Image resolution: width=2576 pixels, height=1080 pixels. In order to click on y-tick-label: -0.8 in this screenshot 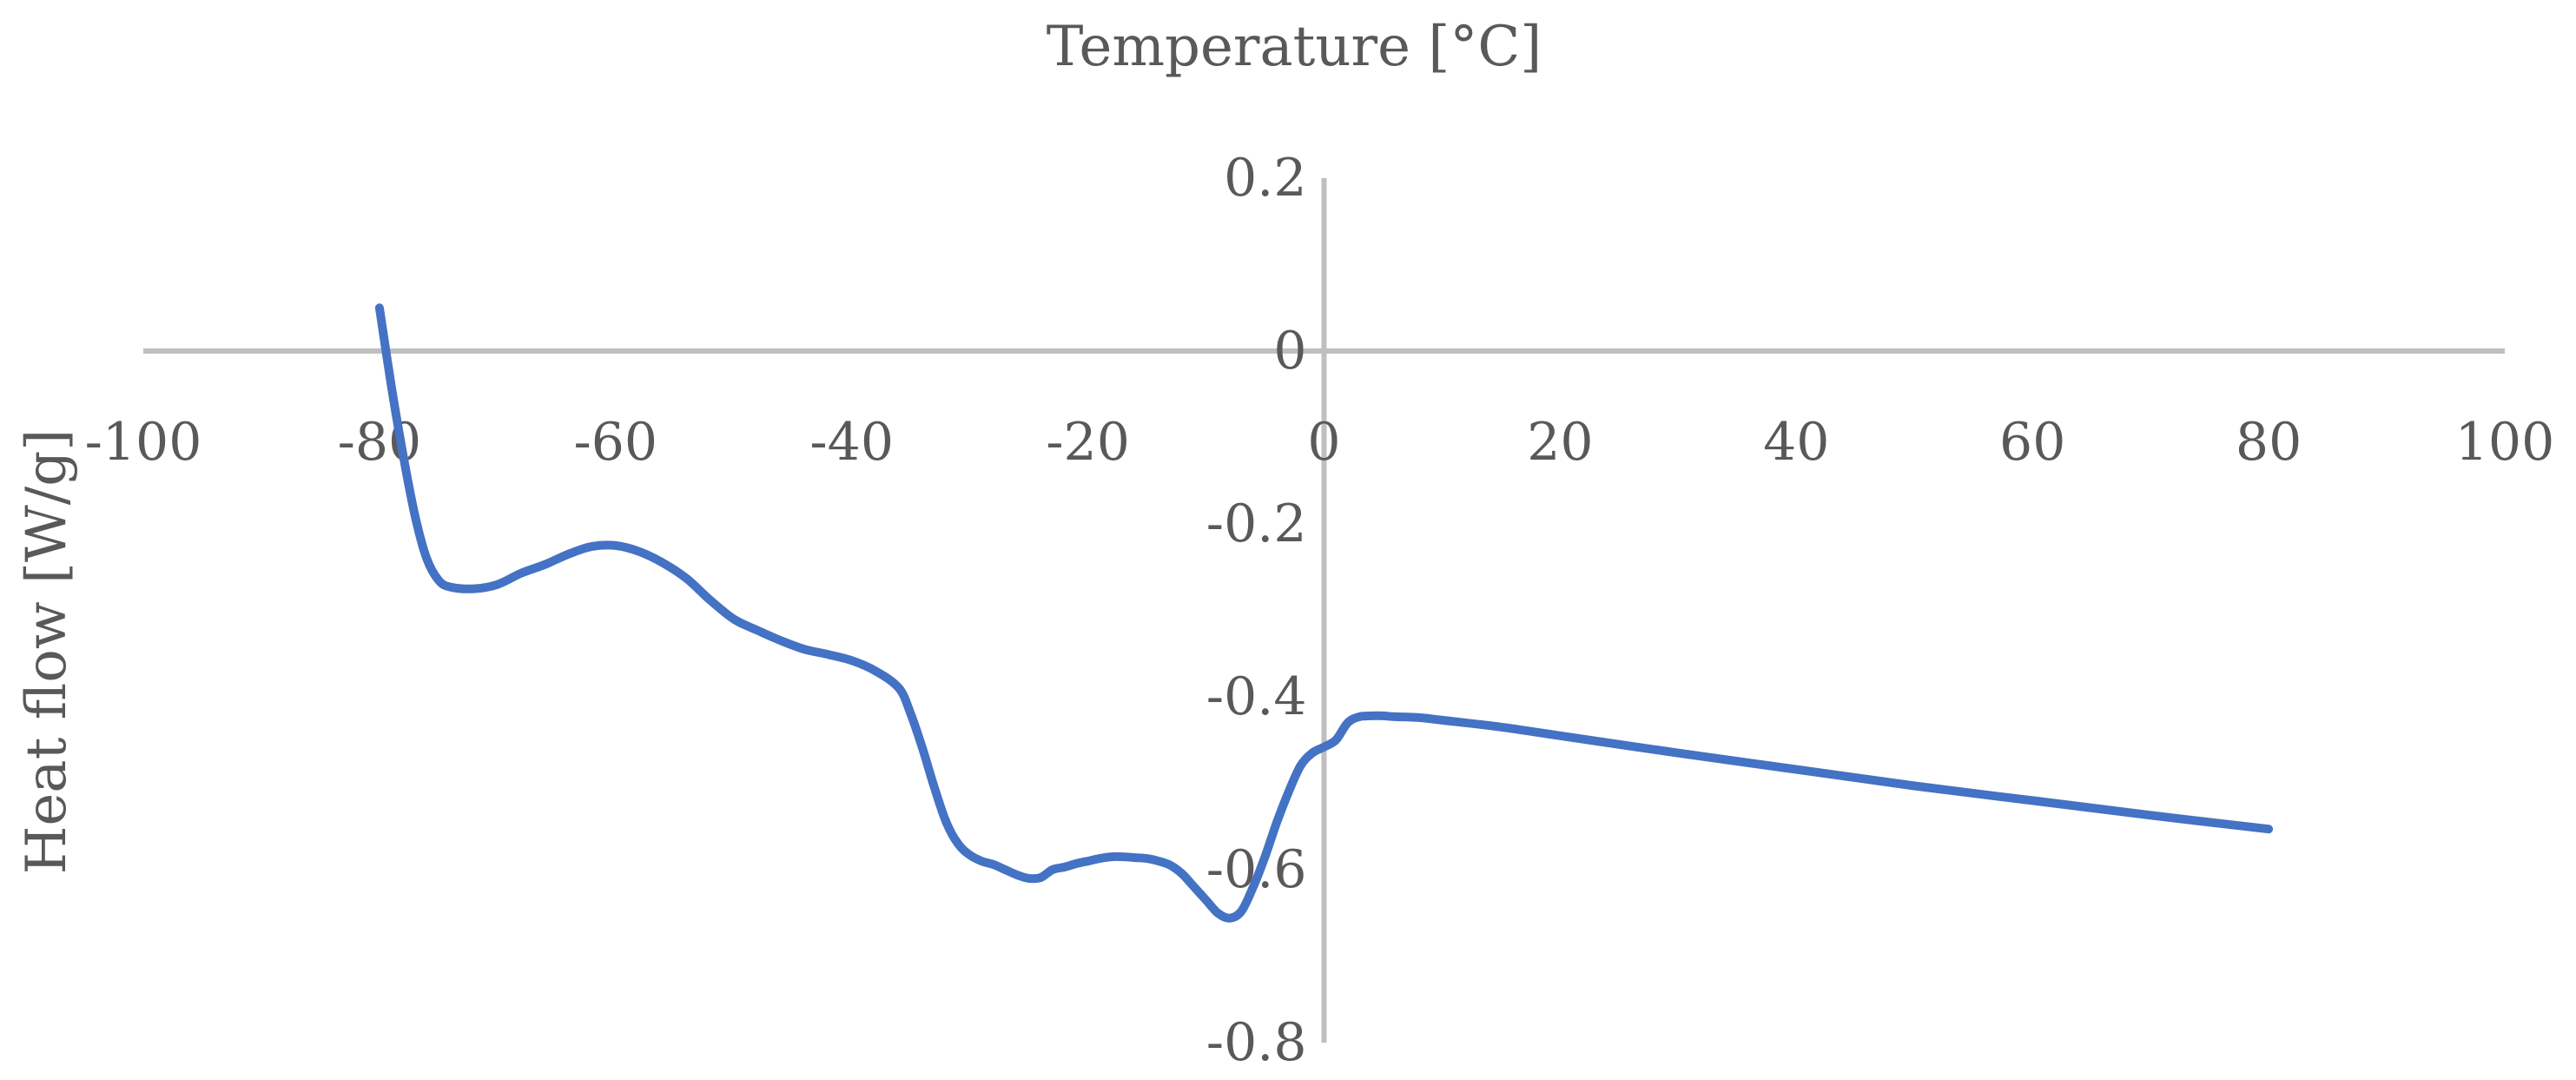, I will do `click(1256, 1042)`.